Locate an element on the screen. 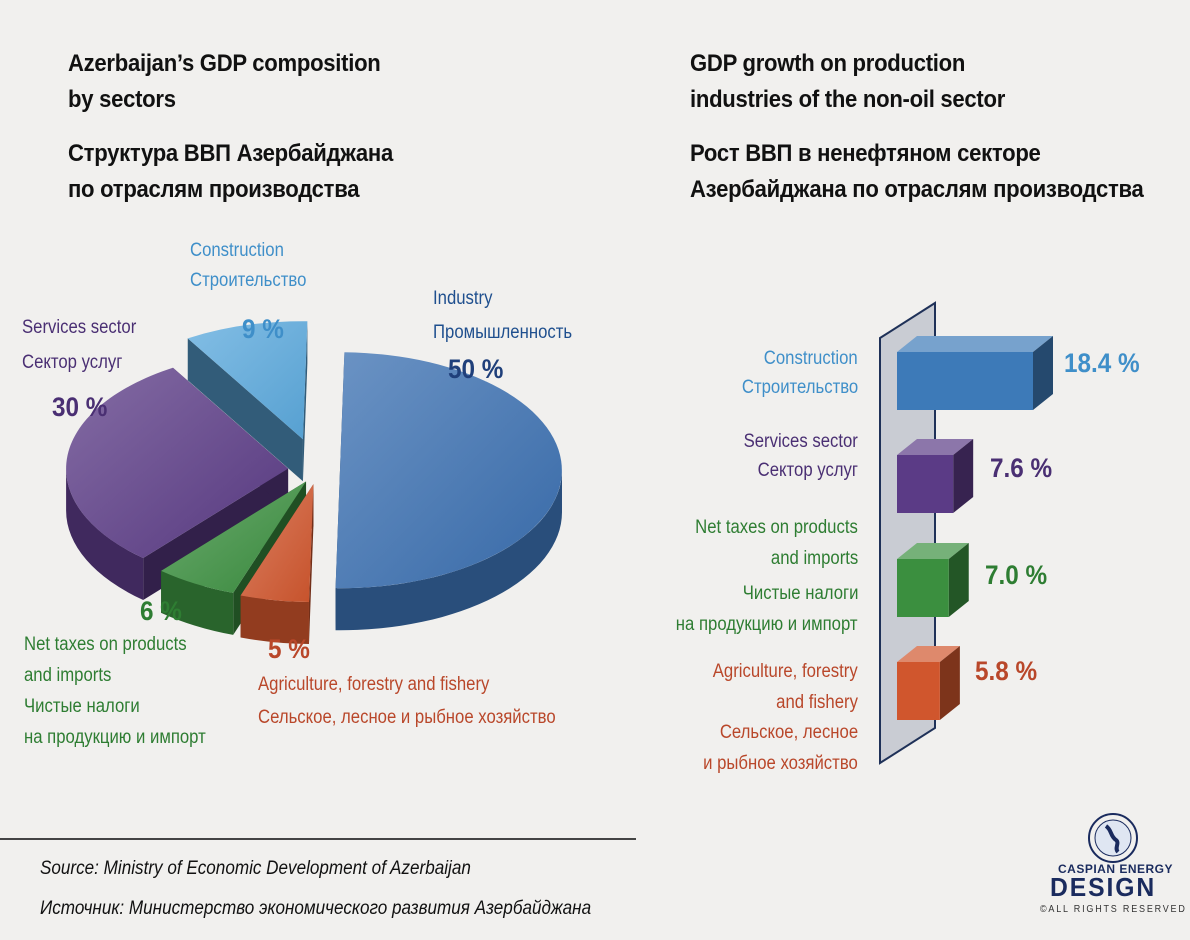  pie-label-taxes-ru1: Чистые налоги is located at coordinates (82, 706).